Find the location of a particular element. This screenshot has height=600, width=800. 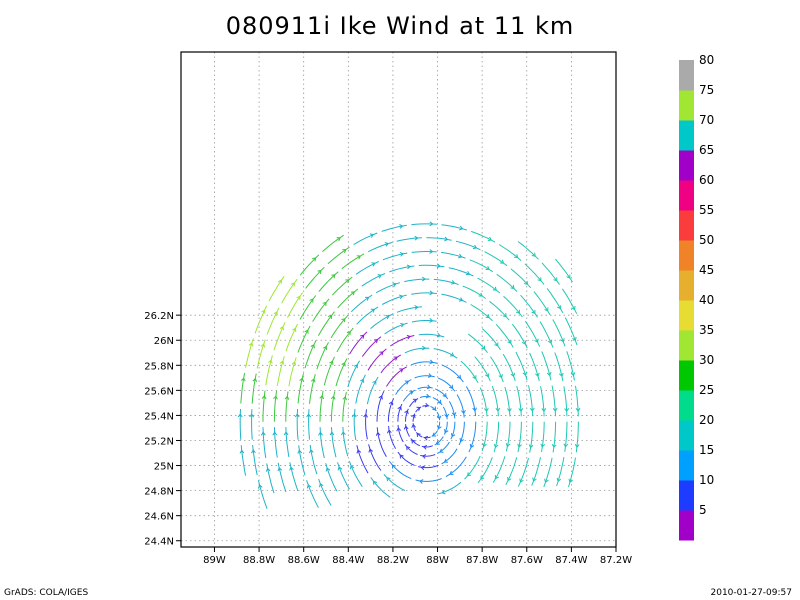

chart-title: 080911i Ike Wind at 11 km is located at coordinates (400, 26).